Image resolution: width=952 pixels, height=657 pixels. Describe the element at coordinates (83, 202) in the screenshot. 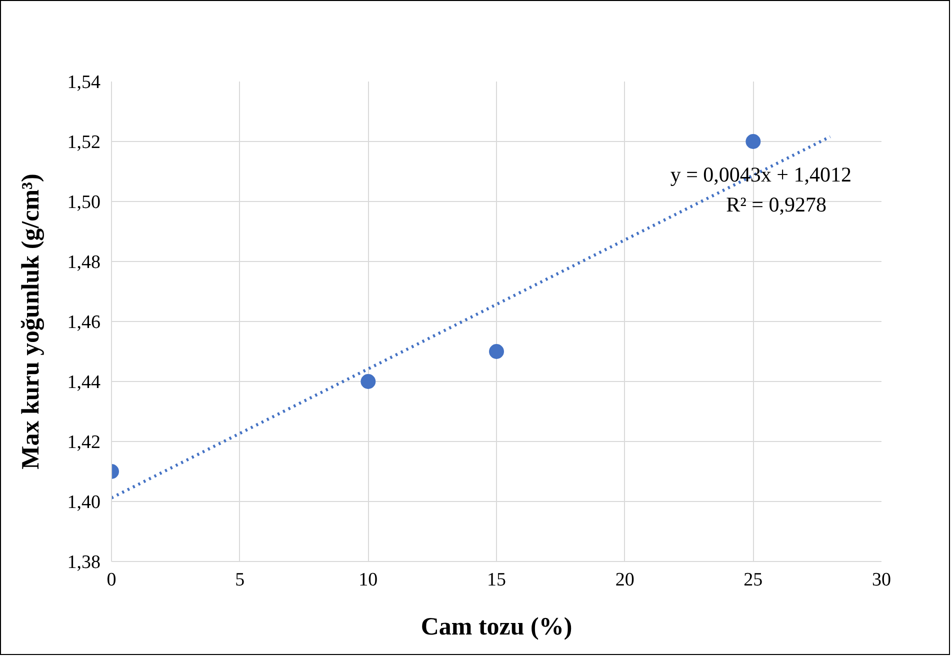

I see `y-tick-label: 1,50` at that location.